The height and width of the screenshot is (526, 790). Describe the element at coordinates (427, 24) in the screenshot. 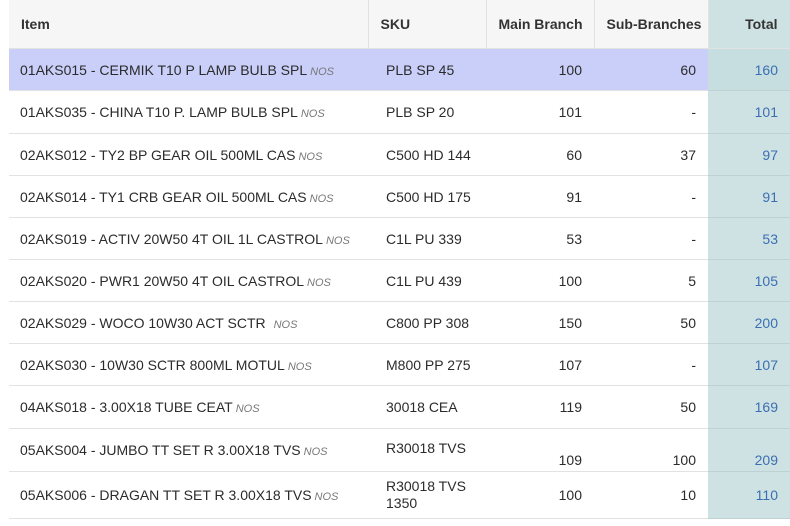

I see `column-header-sku: SKU` at that location.